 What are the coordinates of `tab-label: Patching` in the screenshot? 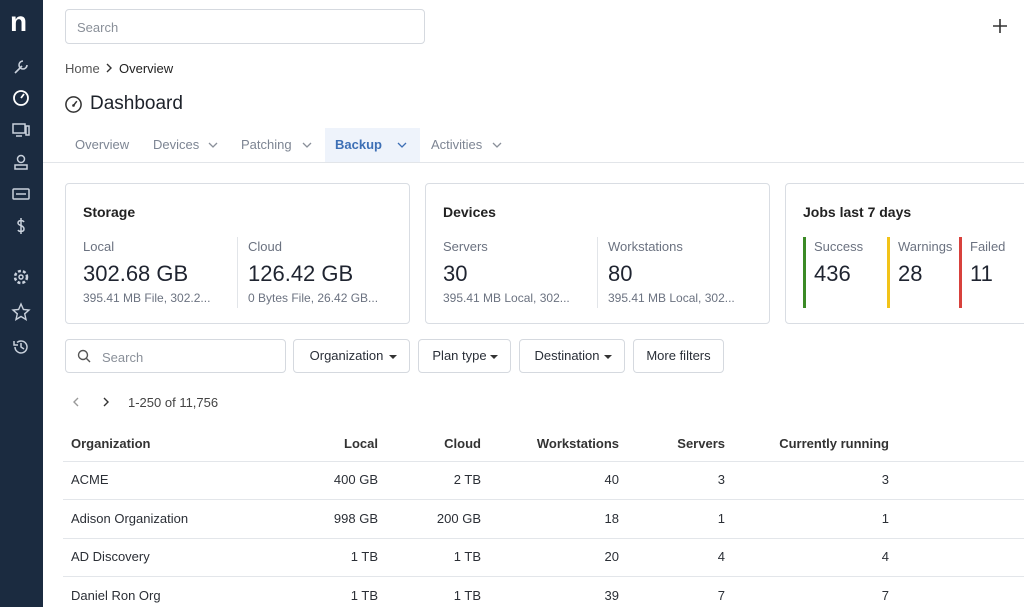 It's located at (266, 144).